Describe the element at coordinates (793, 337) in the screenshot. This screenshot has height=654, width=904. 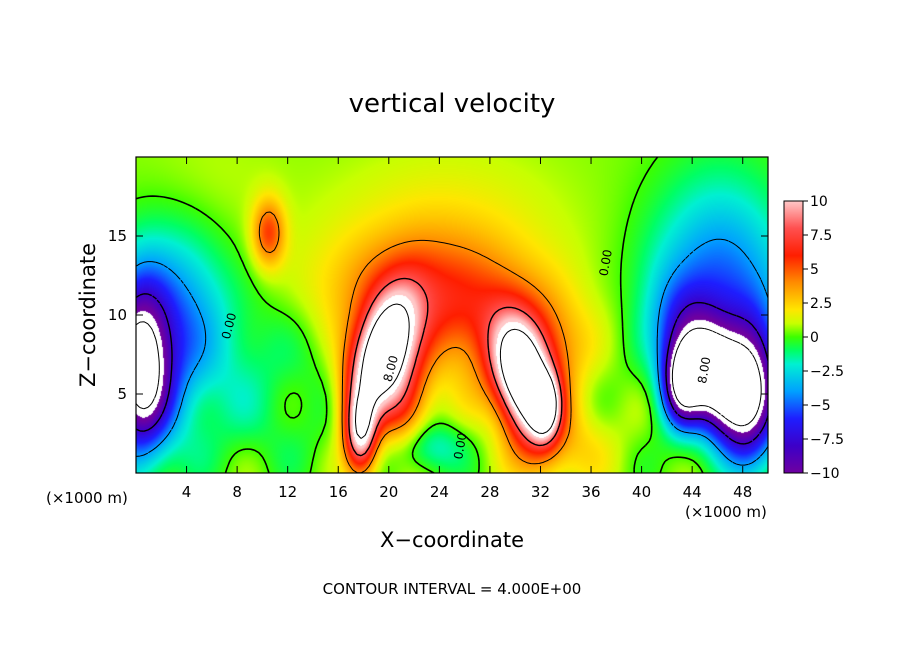
I see `colorbar` at that location.